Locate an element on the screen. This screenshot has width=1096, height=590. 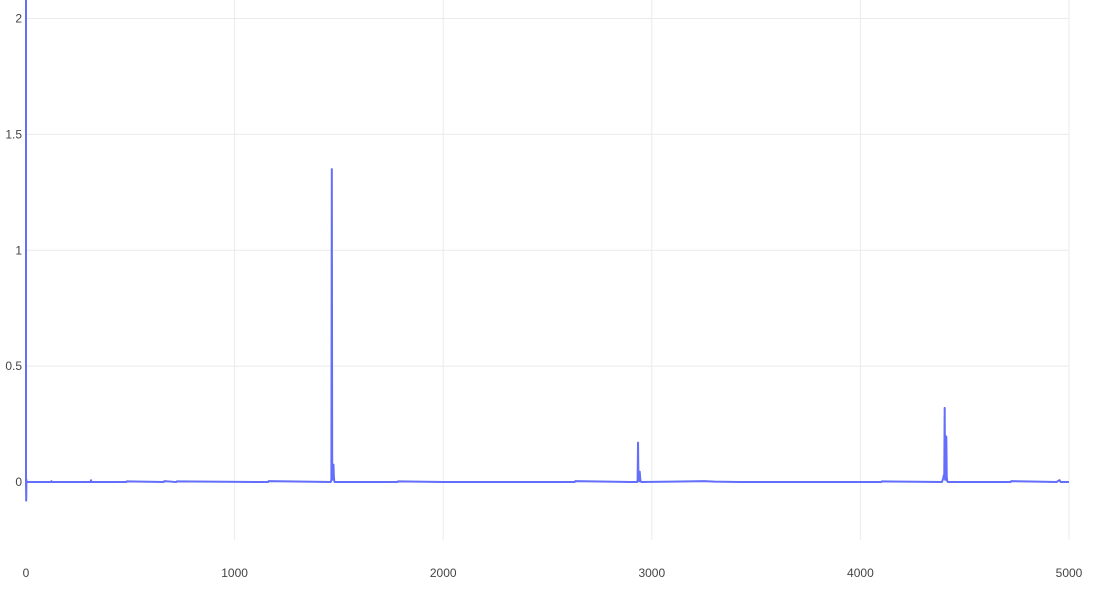
x-tick-label: 1000 is located at coordinates (234, 573).